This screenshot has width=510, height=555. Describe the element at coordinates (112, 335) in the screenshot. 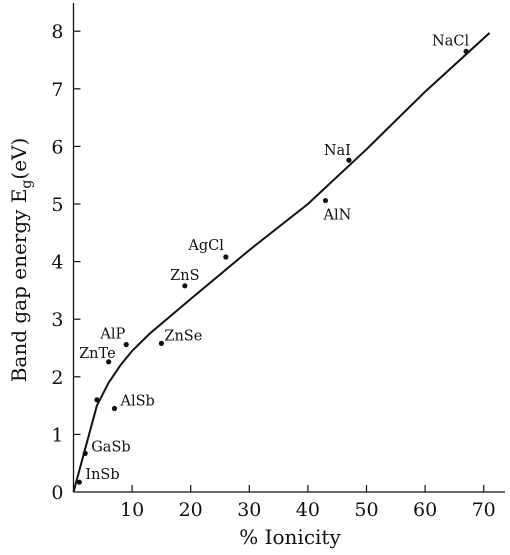

I see `point-label: AlP` at that location.